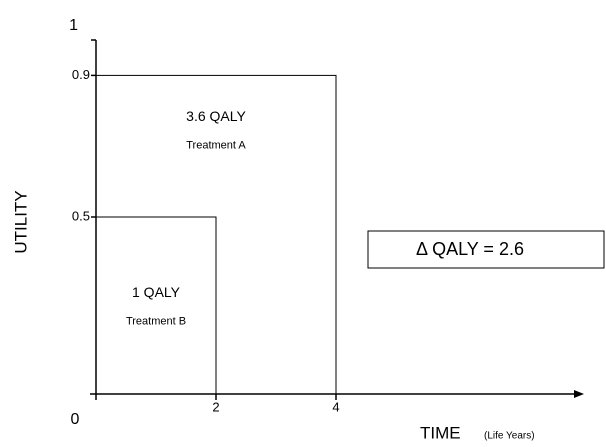  Describe the element at coordinates (81, 74) in the screenshot. I see `y-tick-label: 0.9` at that location.